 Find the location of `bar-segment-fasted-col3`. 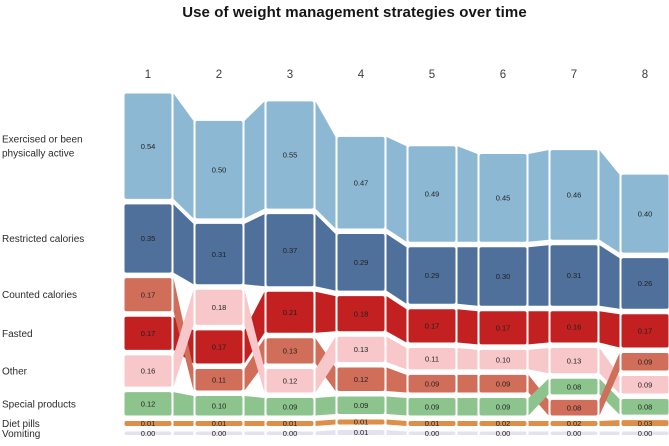

bar-segment-fasted-col3 is located at coordinates (290, 312).